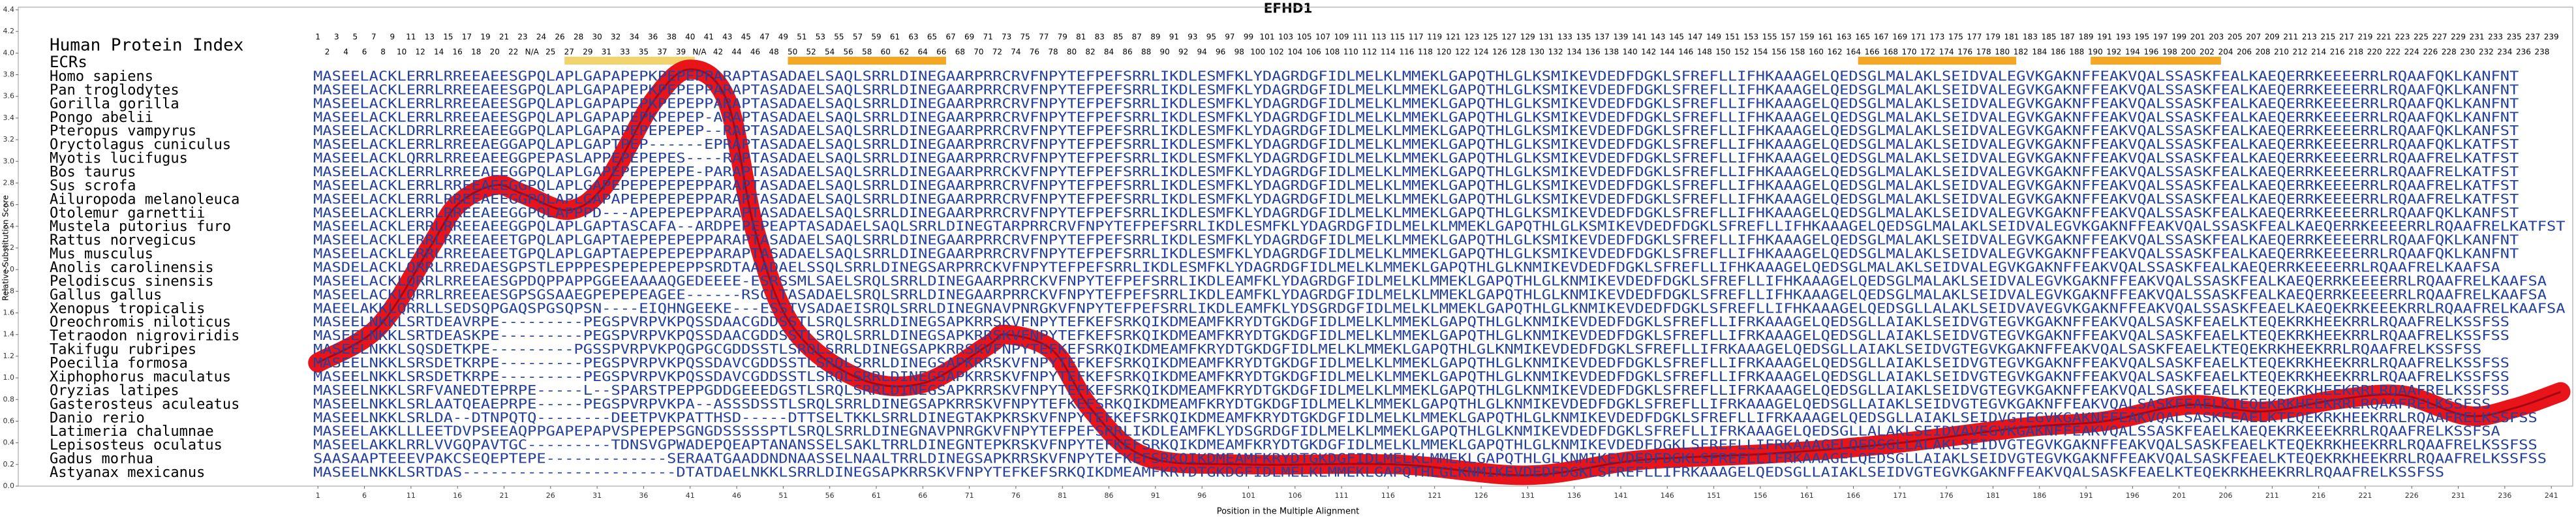  Describe the element at coordinates (978, 52) in the screenshot. I see `index-number: 70` at that location.